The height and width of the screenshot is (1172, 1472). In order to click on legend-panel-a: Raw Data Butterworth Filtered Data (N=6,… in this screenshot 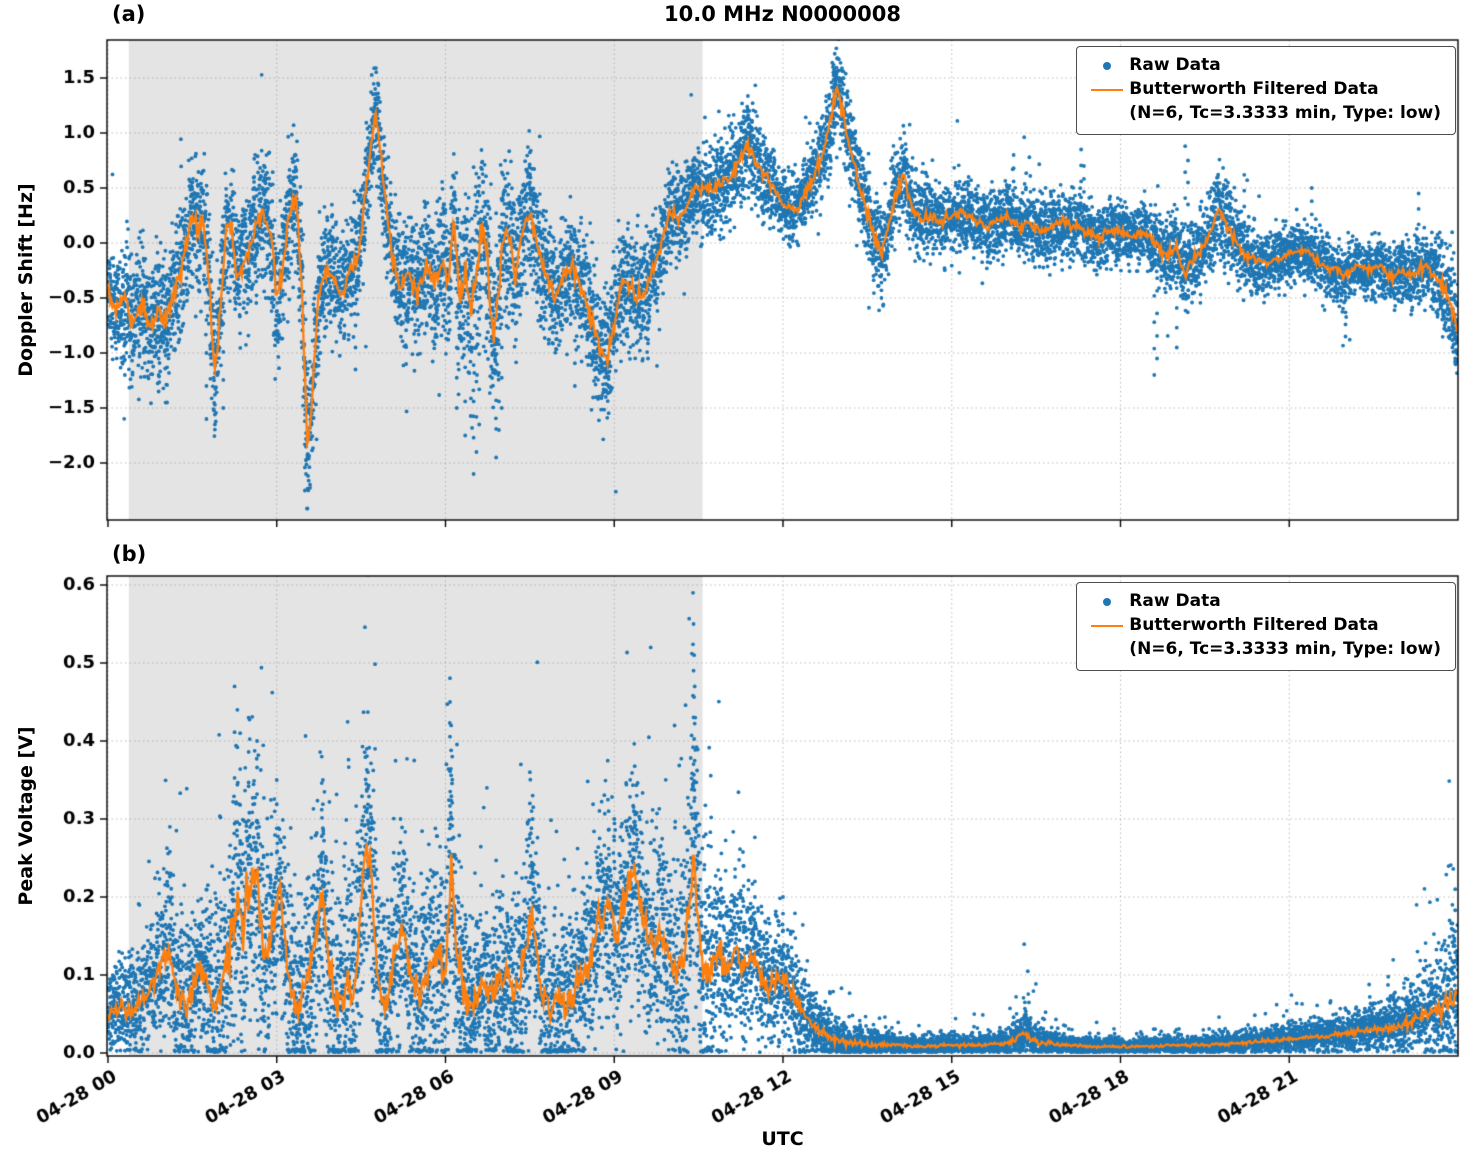, I will do `click(1266, 91)`.